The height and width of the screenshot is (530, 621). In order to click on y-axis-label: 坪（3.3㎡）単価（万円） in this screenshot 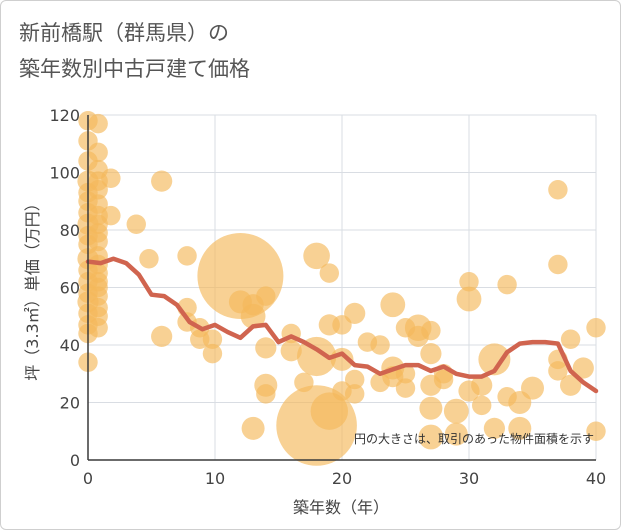, I will do `click(32, 287)`.